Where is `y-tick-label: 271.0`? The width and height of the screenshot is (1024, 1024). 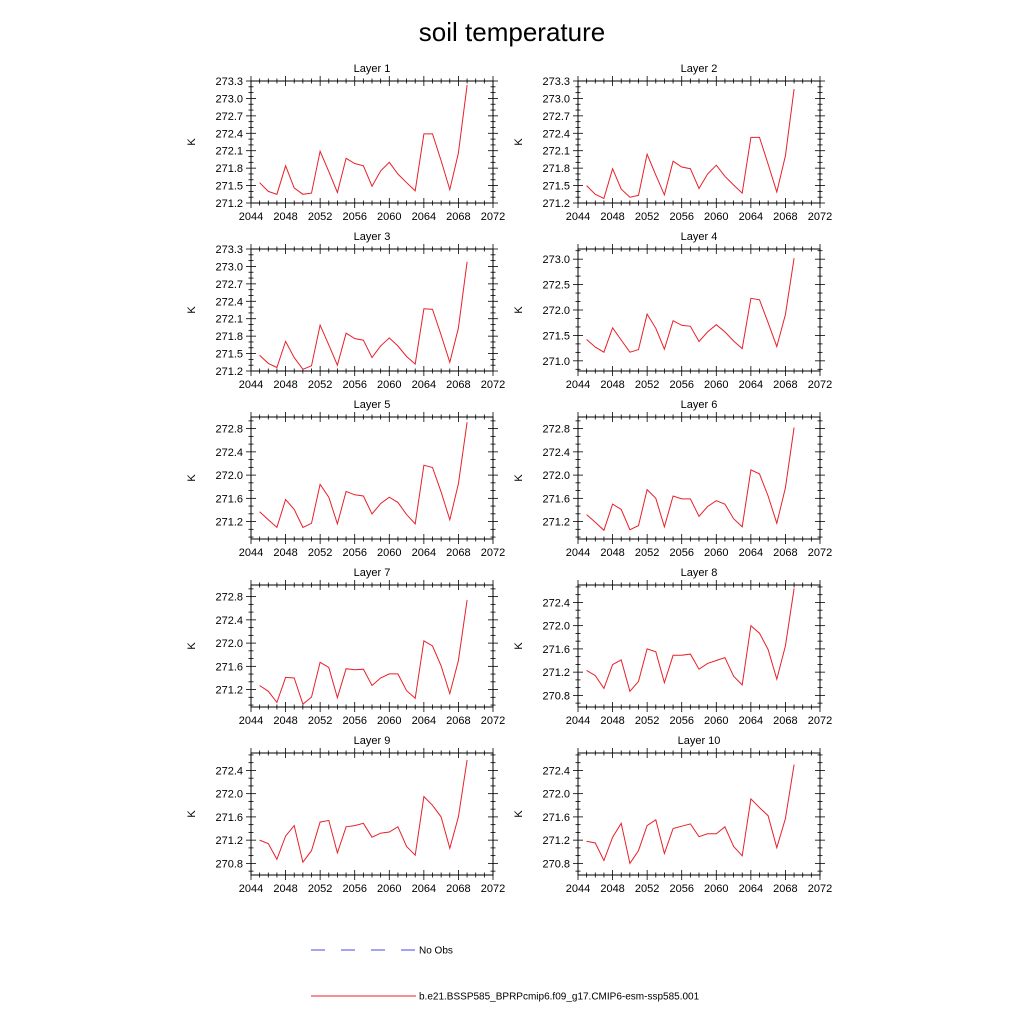
y-tick-label: 271.0 is located at coordinates (556, 362).